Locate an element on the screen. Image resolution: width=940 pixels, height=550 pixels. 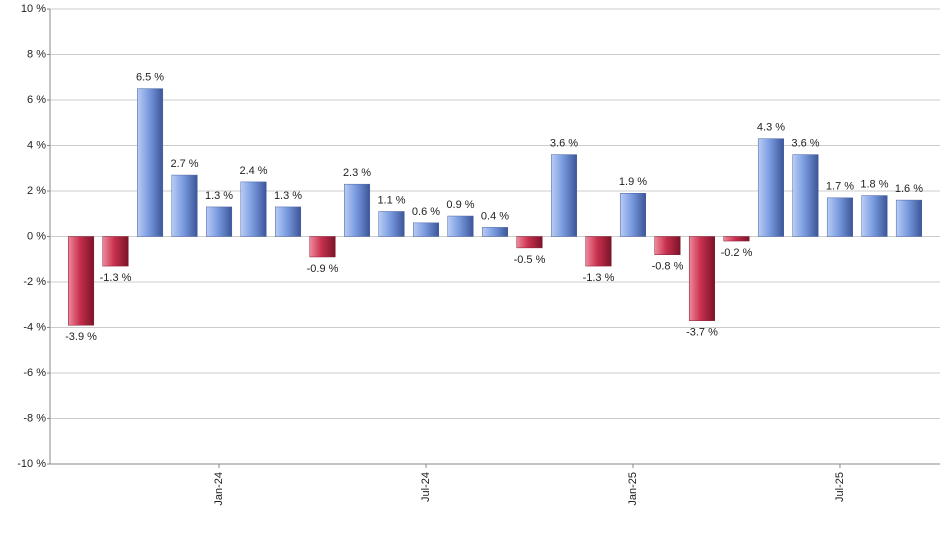
x-tick-label: Jan-24 is located at coordinates (219, 489).